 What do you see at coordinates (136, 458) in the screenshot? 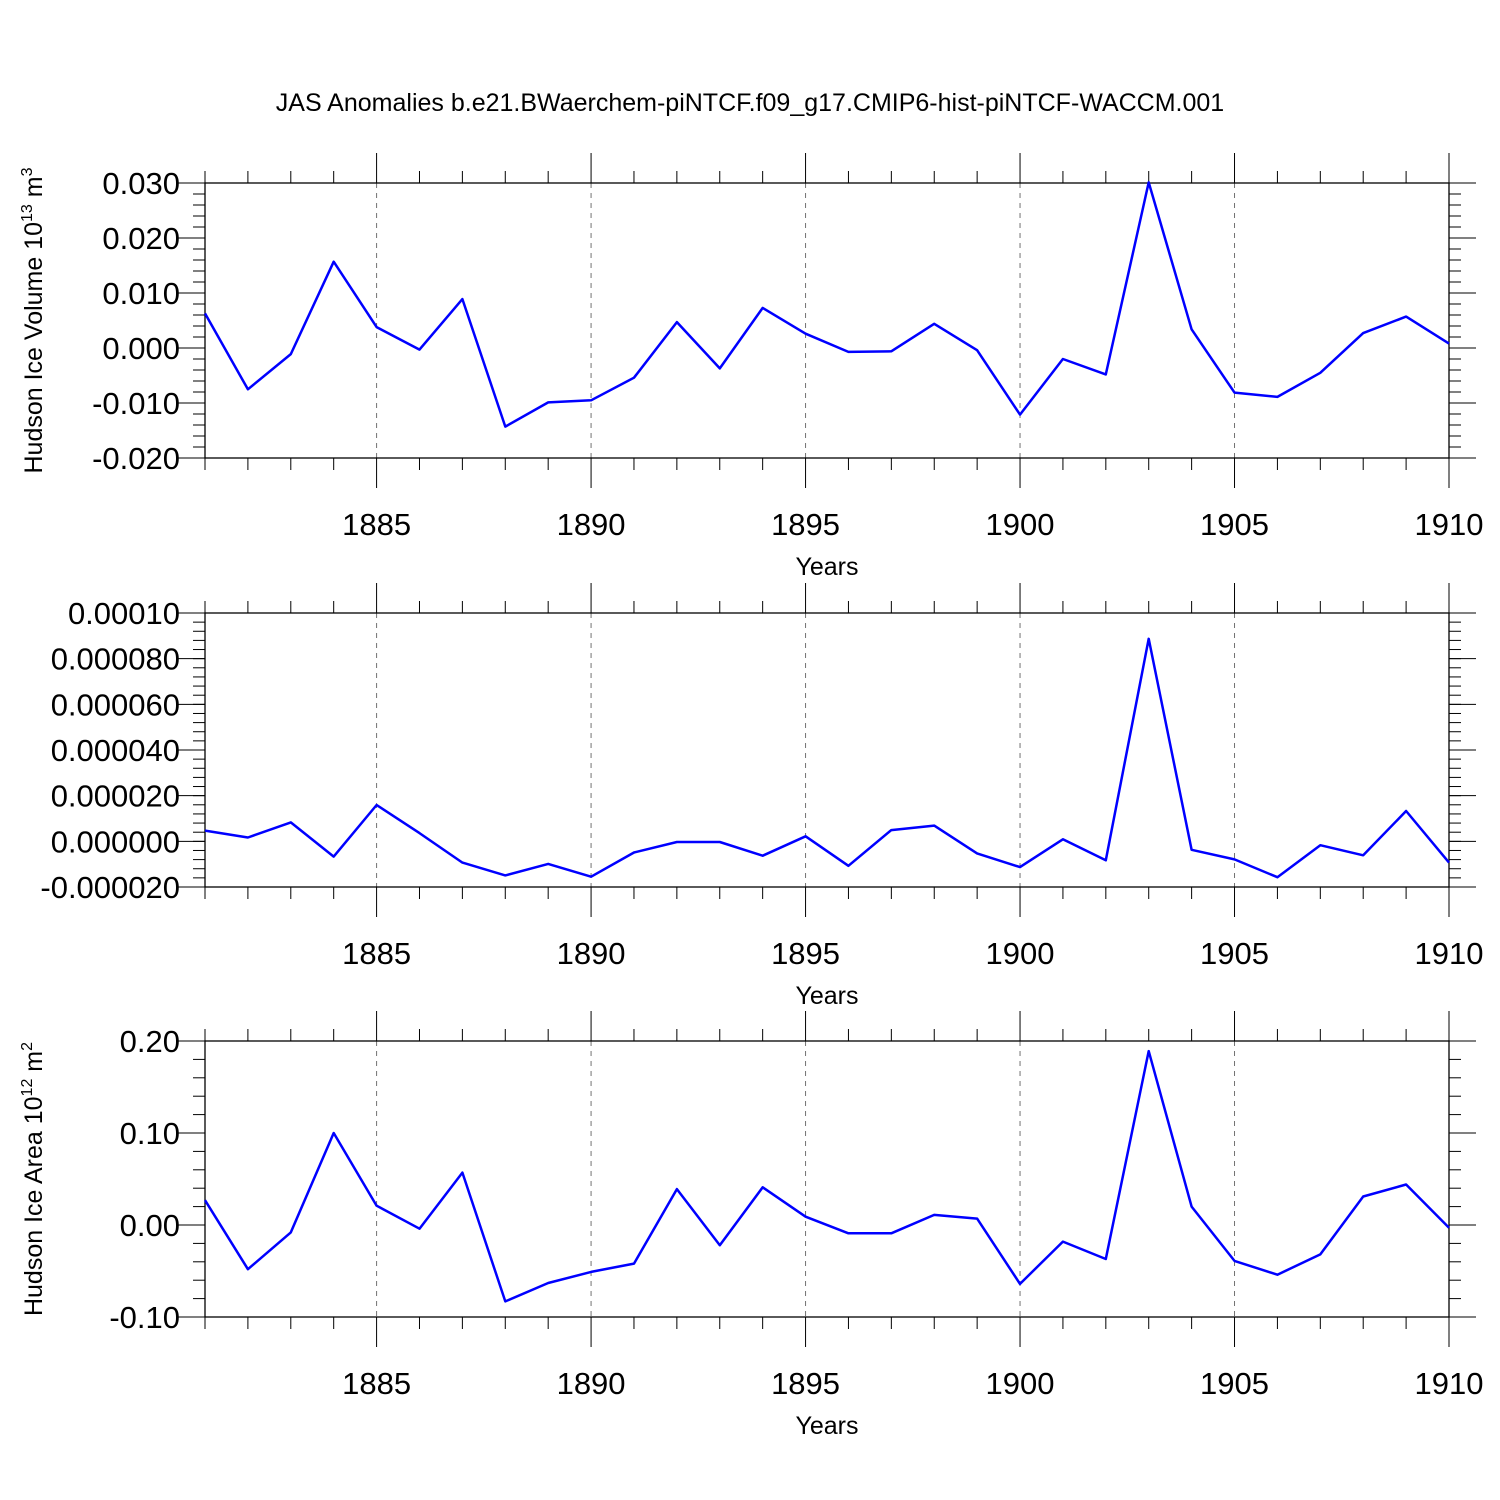
I see `y-tick-label: -0.020` at bounding box center [136, 458].